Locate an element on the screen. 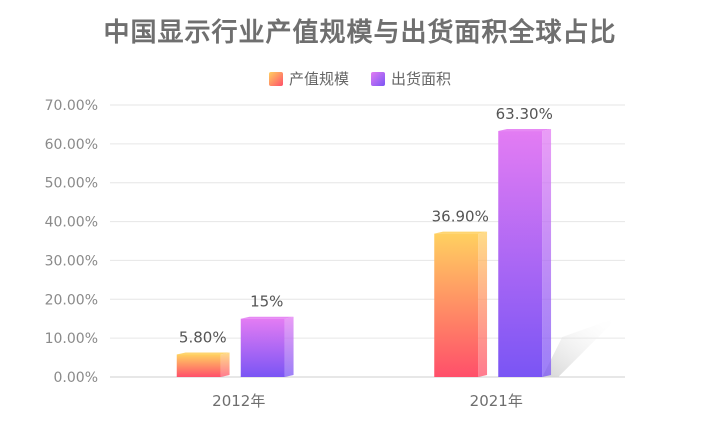 The width and height of the screenshot is (720, 431). legend-item-series-0: 产值规模 is located at coordinates (308, 78).